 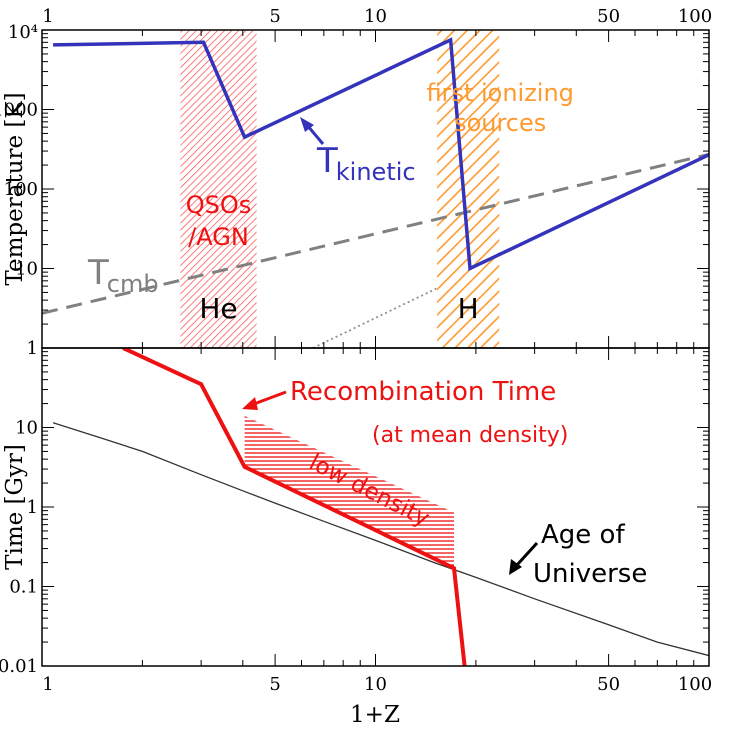 What do you see at coordinates (218, 189) in the screenshot?
I see `qso-agn-band` at bounding box center [218, 189].